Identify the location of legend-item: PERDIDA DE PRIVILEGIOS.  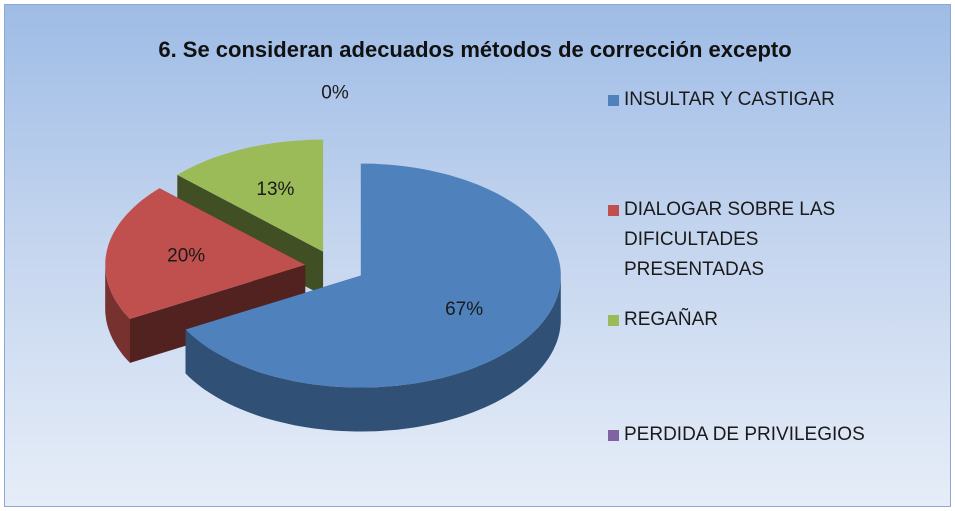
(778, 435).